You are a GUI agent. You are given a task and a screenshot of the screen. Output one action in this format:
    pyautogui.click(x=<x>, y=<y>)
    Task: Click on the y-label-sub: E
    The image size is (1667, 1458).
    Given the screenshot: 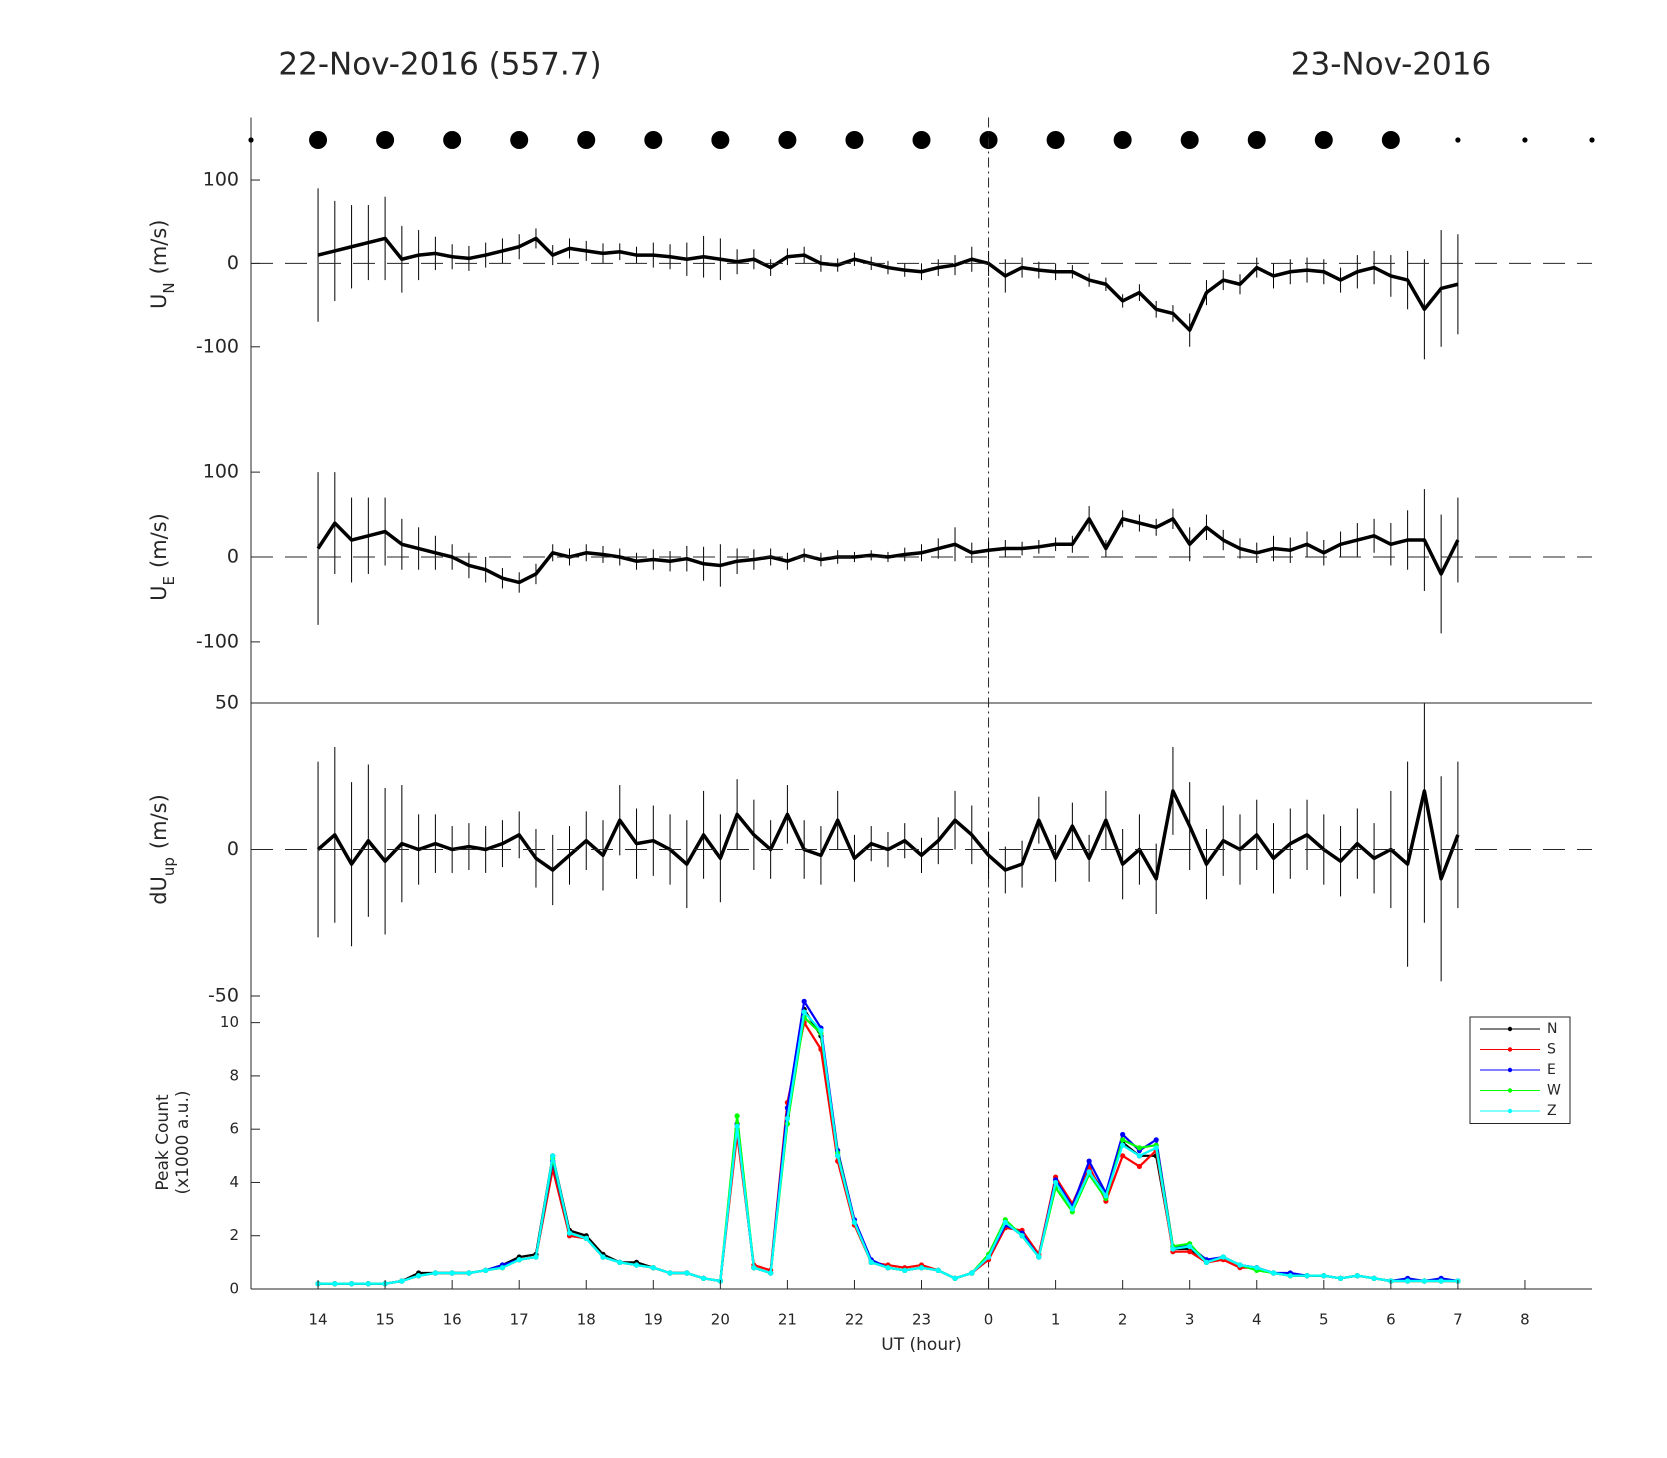 What is the action you would take?
    pyautogui.click(x=169, y=580)
    